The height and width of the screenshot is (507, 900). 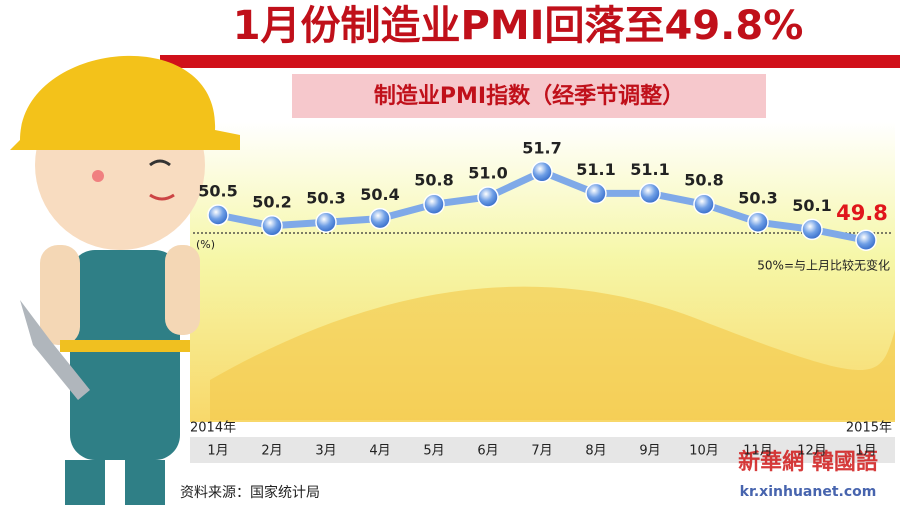 What do you see at coordinates (649, 451) in the screenshot?
I see `x-tick-label: 9月` at bounding box center [649, 451].